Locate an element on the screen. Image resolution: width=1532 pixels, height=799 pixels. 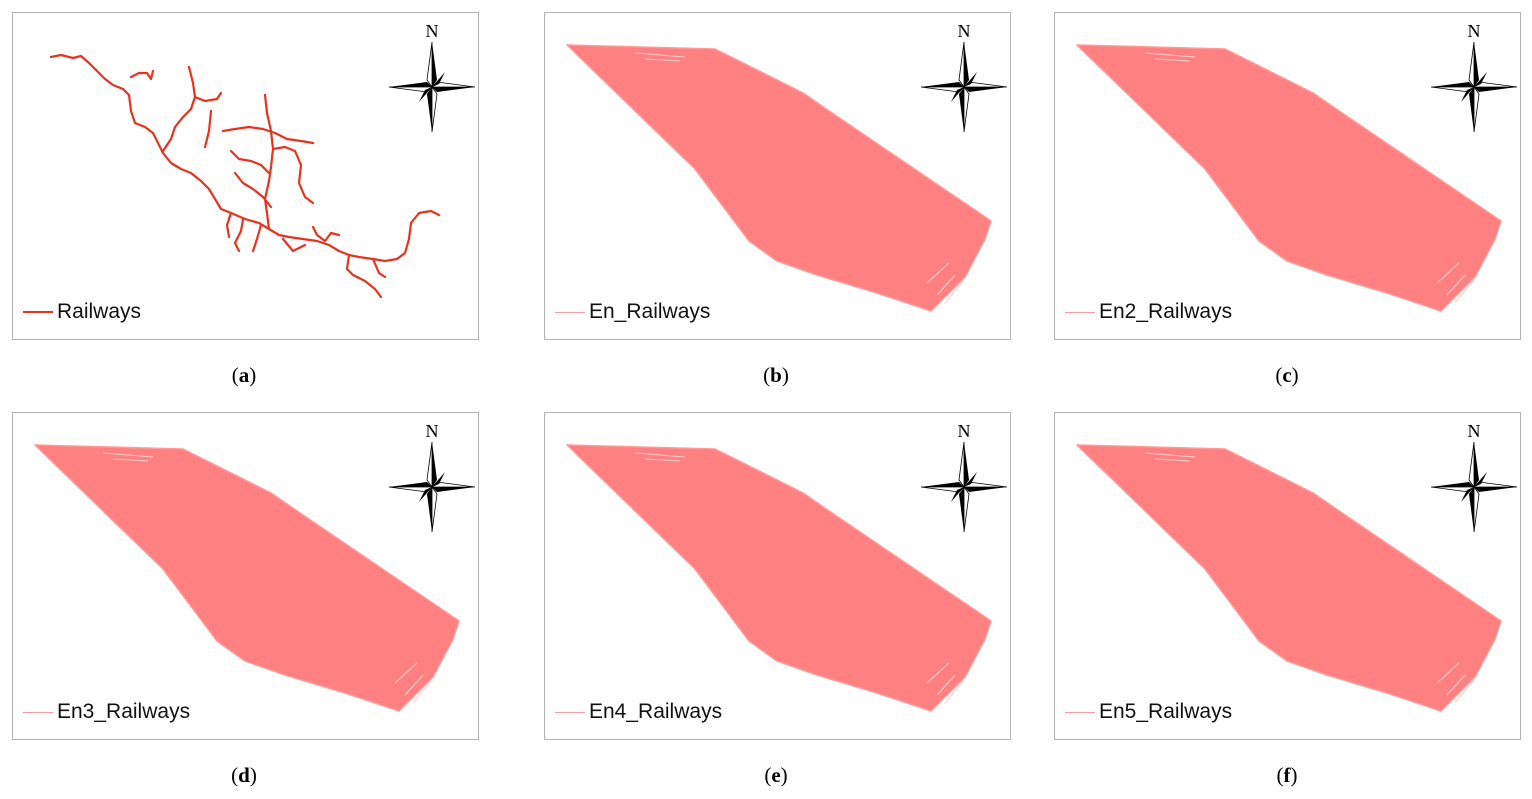
map-panel-f: N En5_Railways is located at coordinates (1287, 576).